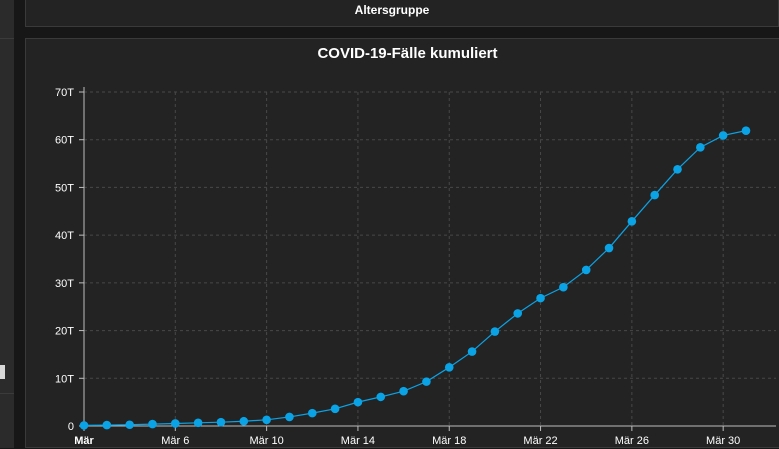 This screenshot has height=449, width=779. Describe the element at coordinates (175, 441) in the screenshot. I see `x-tick-label: Mär 6` at that location.